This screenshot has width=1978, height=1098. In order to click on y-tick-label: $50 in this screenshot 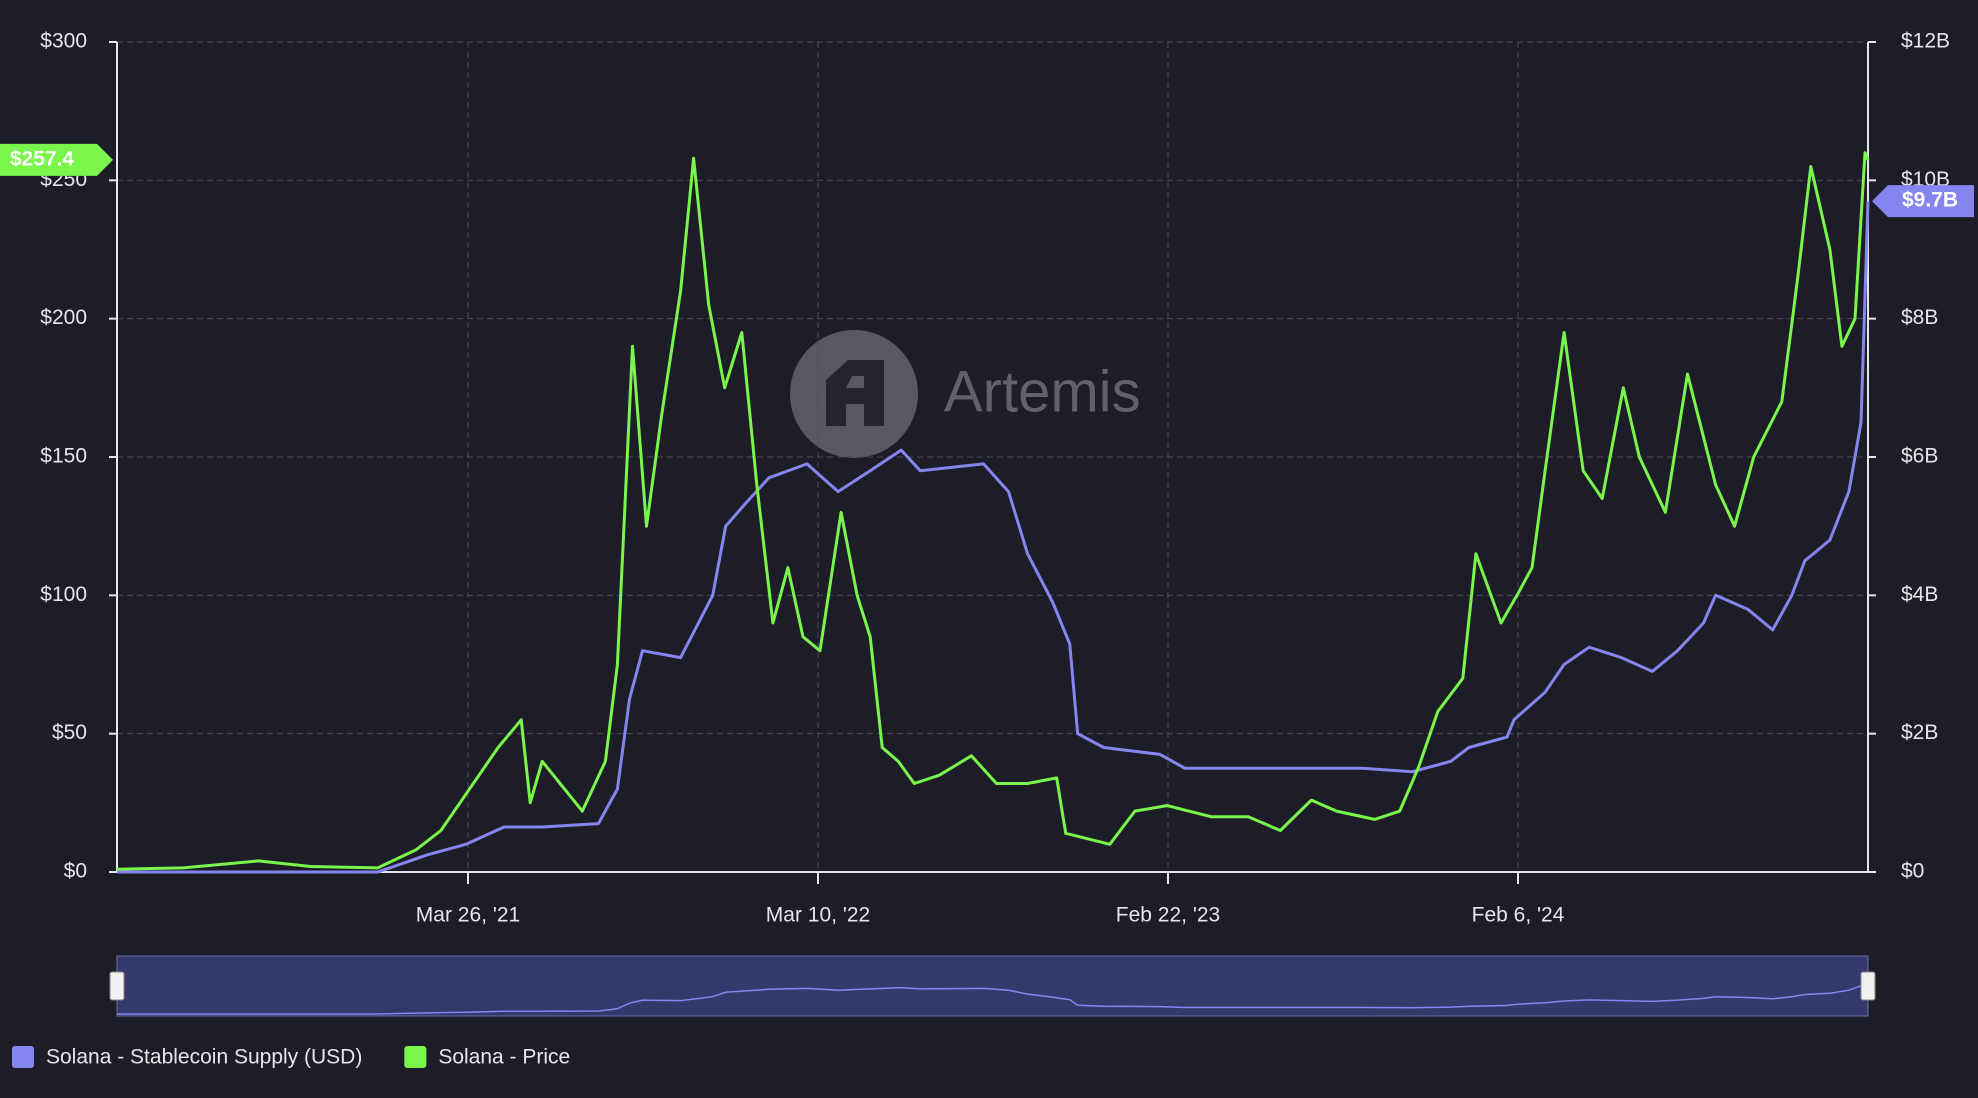, I will do `click(69, 732)`.